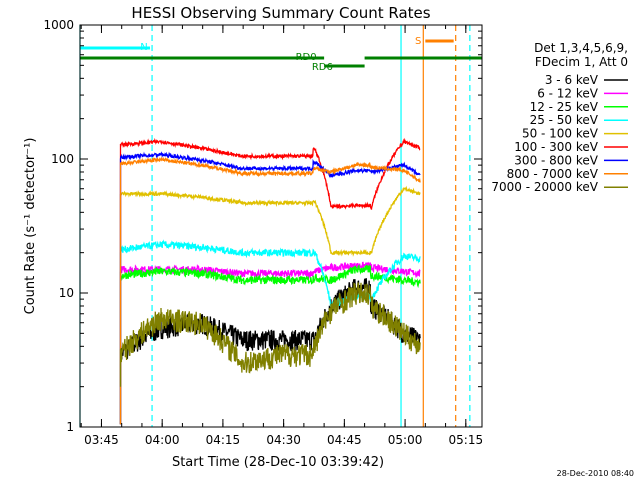 The height and width of the screenshot is (480, 640). I want to click on y-tick-label: 1000, so click(58, 25).